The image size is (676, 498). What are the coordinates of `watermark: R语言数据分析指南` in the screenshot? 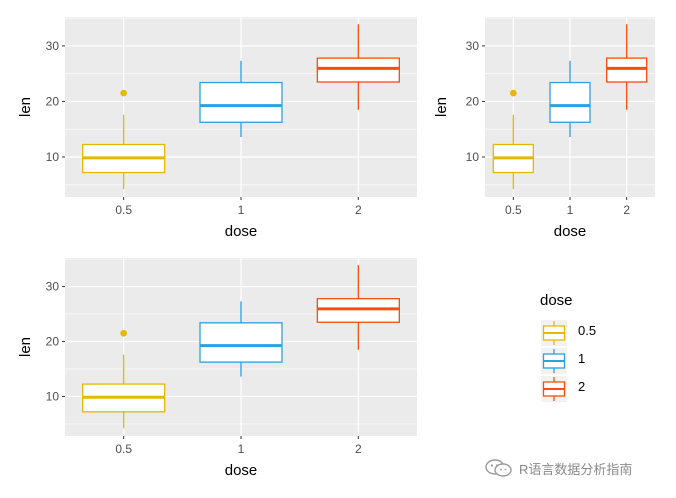 It's located at (558, 468).